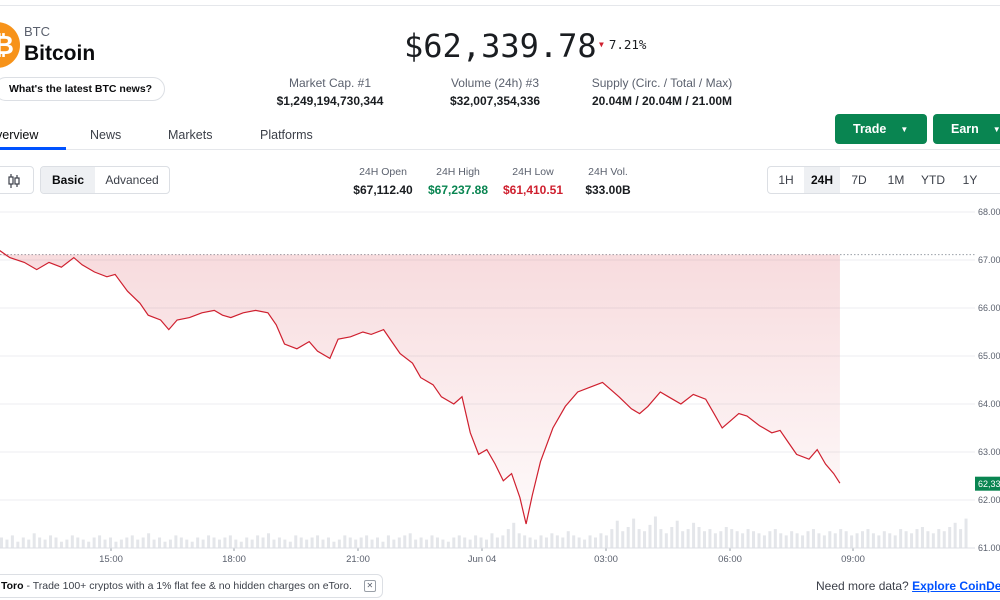 The image size is (1000, 600). What do you see at coordinates (458, 172) in the screenshot?
I see `ohlc-label: 24H High` at bounding box center [458, 172].